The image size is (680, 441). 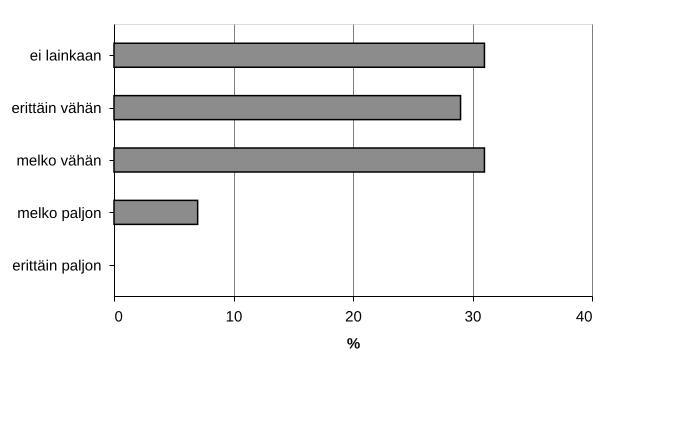 I want to click on y-tick-label: melko paljon, so click(x=59, y=213).